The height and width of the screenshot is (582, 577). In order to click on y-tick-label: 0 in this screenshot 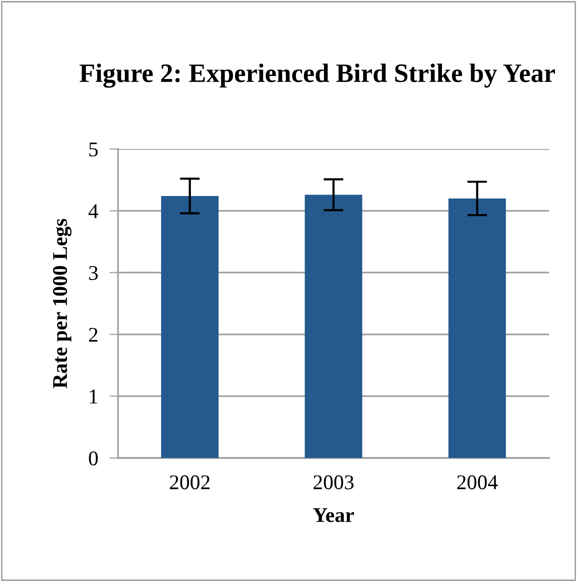, I will do `click(93, 458)`.